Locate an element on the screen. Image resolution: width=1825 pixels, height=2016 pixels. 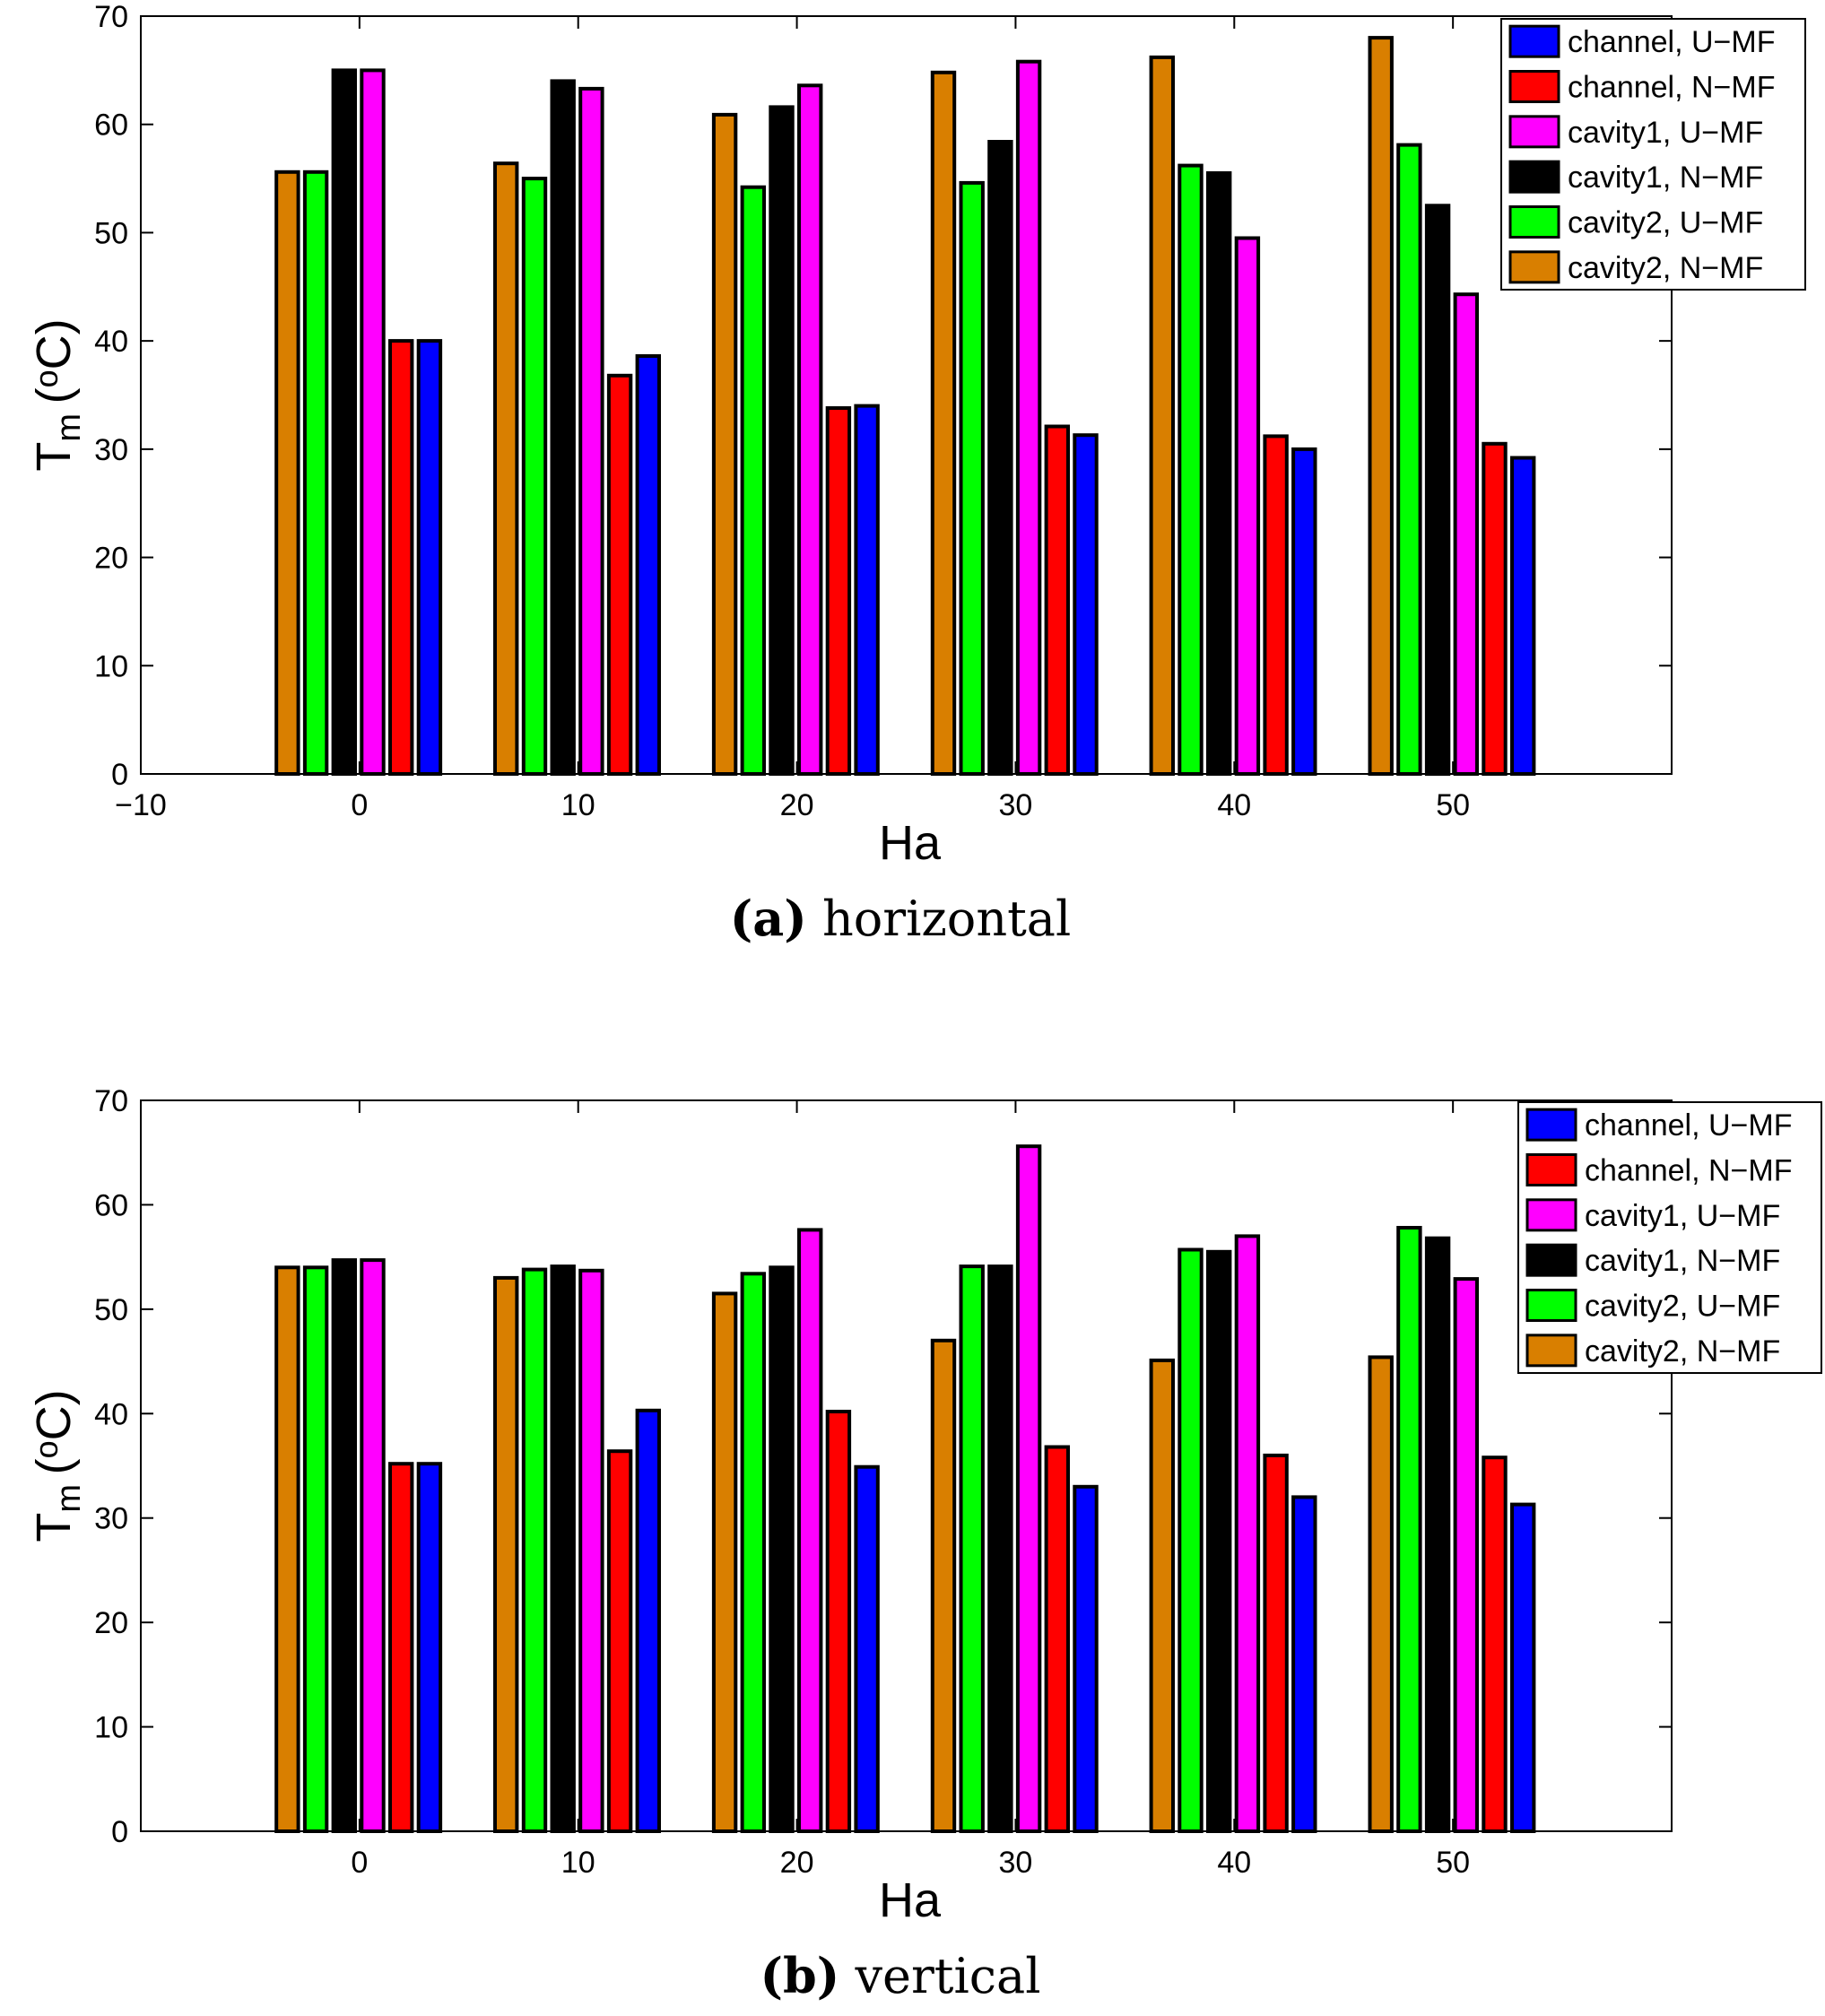
y-tick-label: 0 is located at coordinates (119, 775).